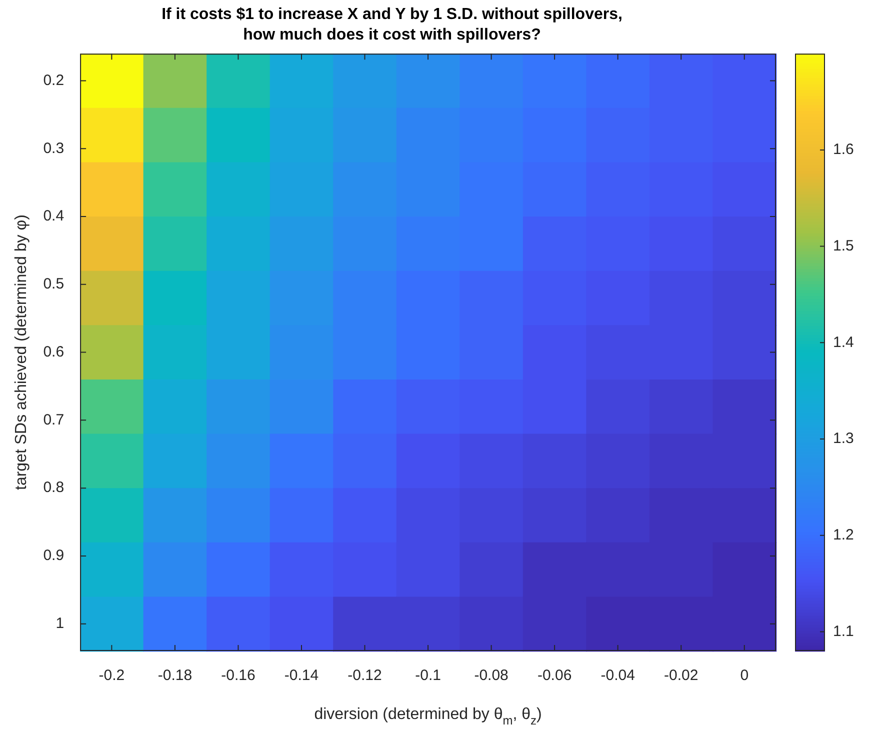 Image resolution: width=874 pixels, height=733 pixels. I want to click on x-tick-label: -0.08, so click(491, 675).